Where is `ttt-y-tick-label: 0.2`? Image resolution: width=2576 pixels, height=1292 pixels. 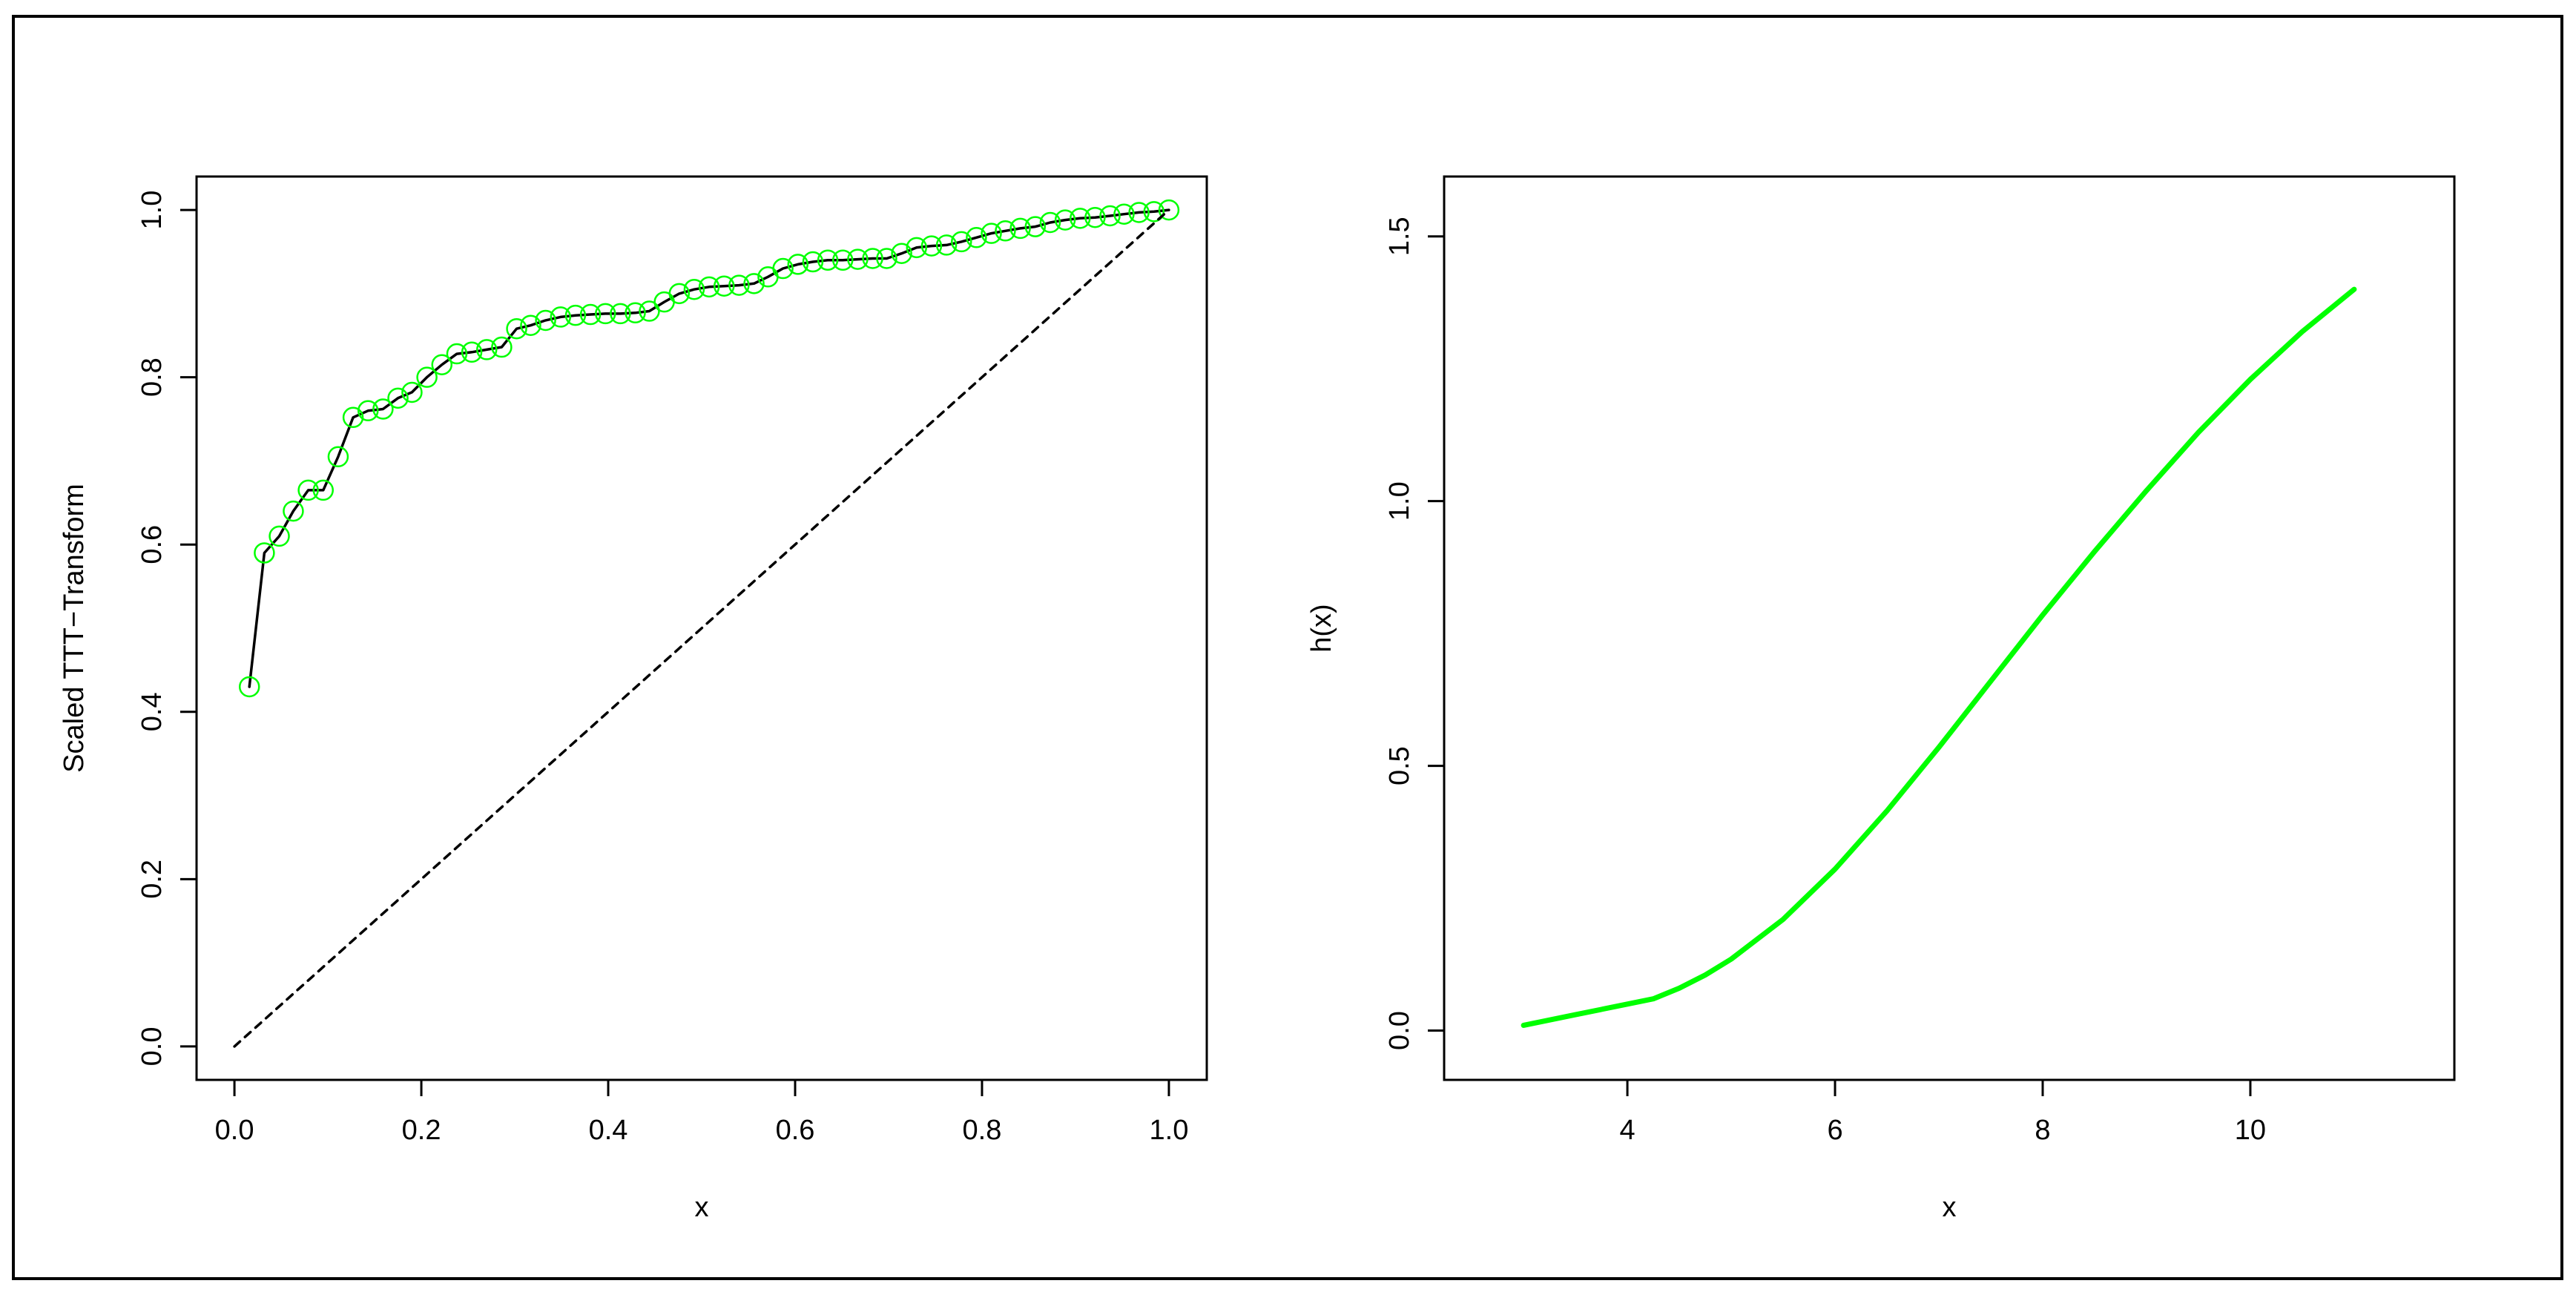 ttt-y-tick-label: 0.2 is located at coordinates (152, 879).